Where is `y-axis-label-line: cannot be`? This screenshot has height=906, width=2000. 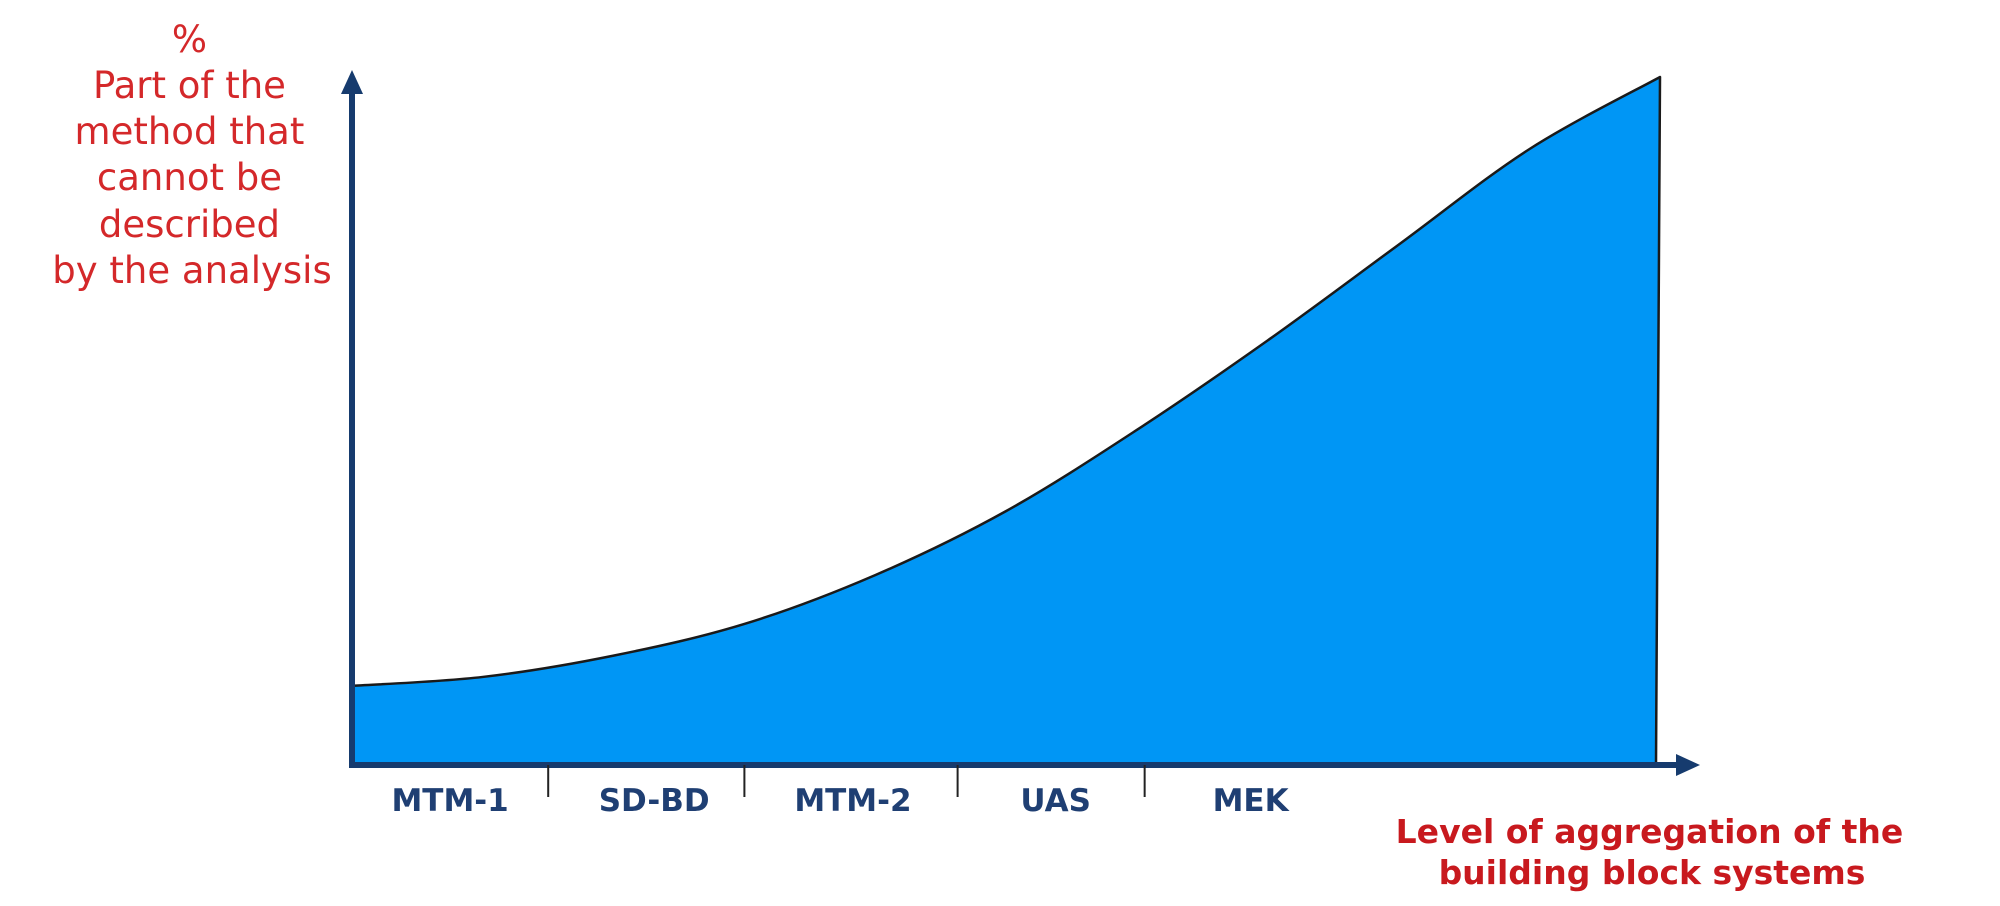
y-axis-label-line: cannot be is located at coordinates (189, 177).